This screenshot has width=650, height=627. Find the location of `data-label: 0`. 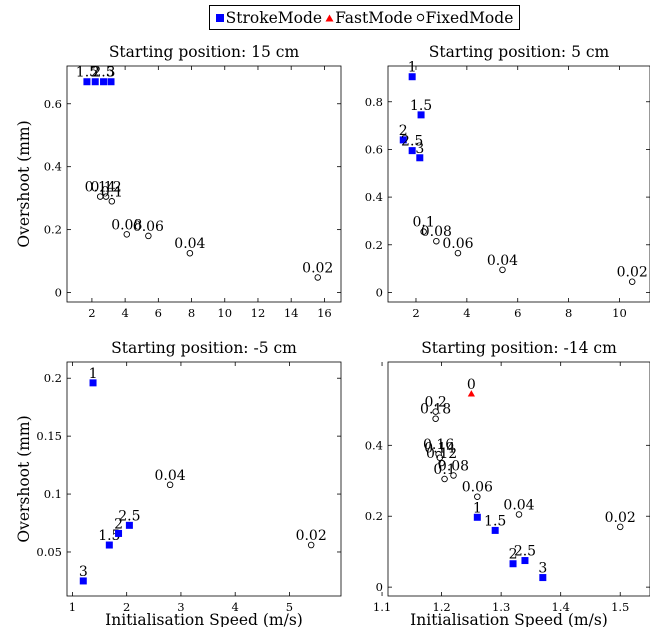

data-label: 0 is located at coordinates (471, 385).